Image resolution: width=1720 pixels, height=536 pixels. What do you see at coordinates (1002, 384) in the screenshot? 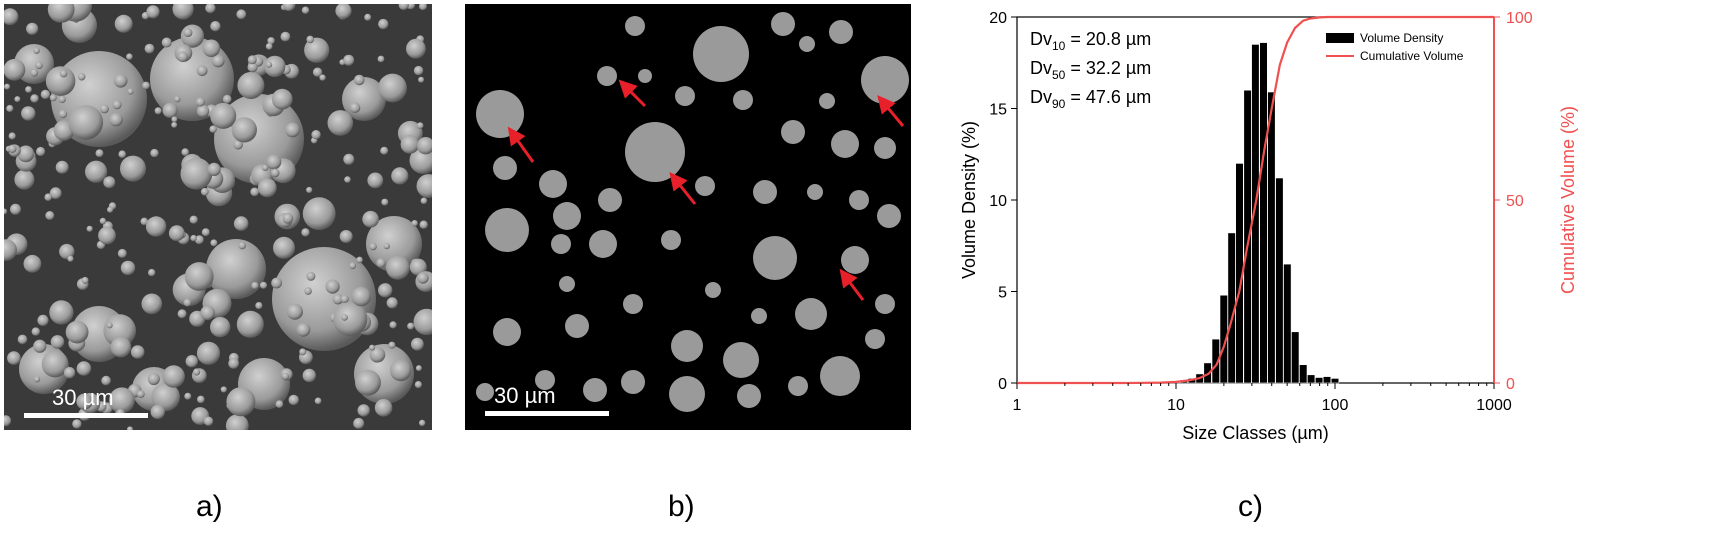
I see `y-tick-label: 0` at bounding box center [1002, 384].